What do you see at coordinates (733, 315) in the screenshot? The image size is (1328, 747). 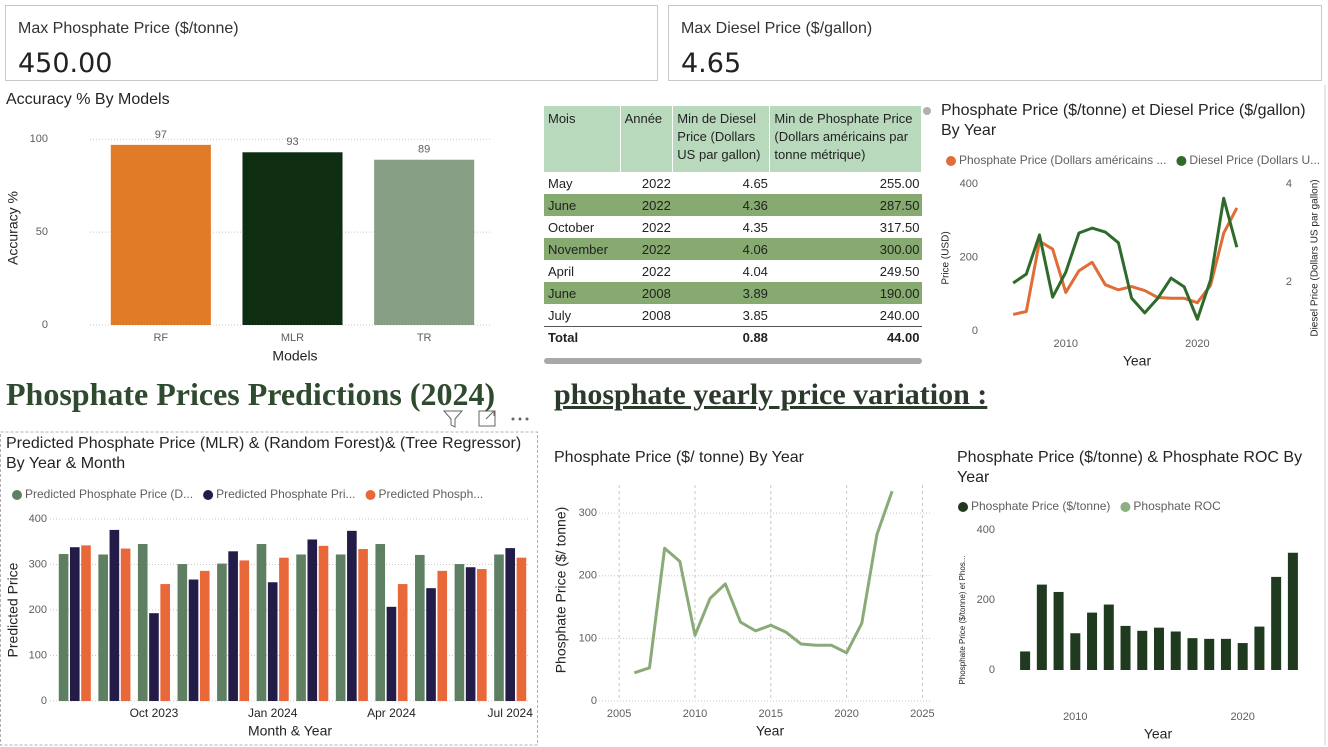 I see `table-row: July 2008 3.85 240.00` at bounding box center [733, 315].